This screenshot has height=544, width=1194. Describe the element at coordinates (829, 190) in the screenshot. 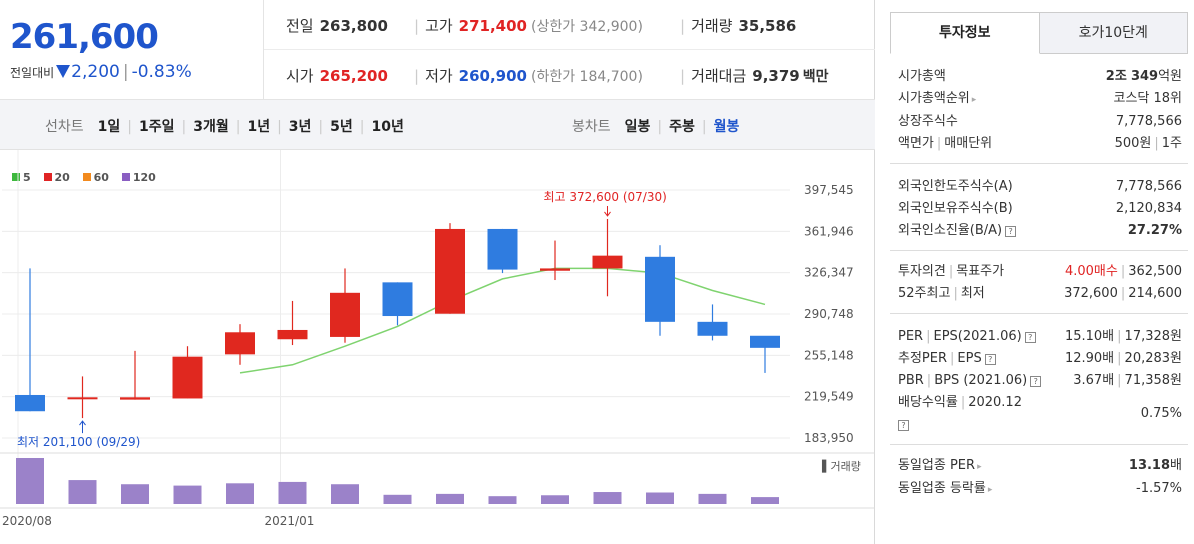

I see `y-tick-label: 397,545` at that location.